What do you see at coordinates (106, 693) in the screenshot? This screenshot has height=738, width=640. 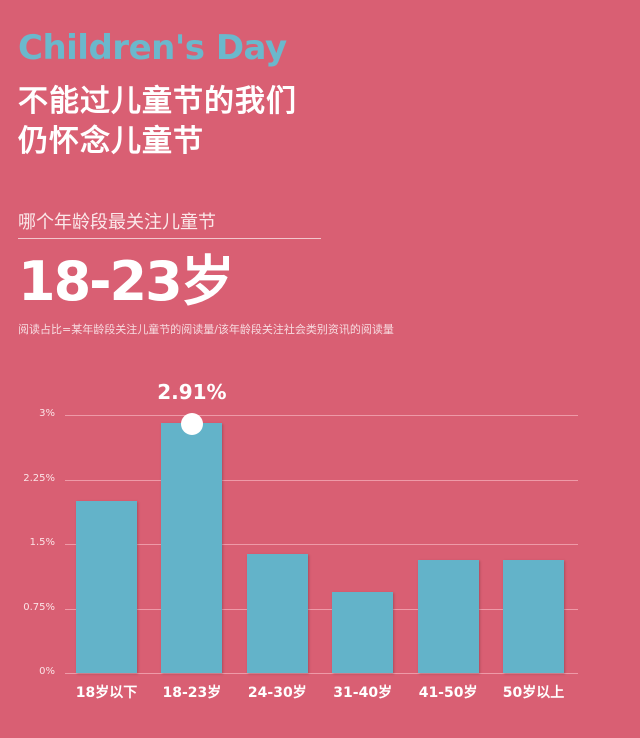 I see `x-axis-label: 18岁以下` at bounding box center [106, 693].